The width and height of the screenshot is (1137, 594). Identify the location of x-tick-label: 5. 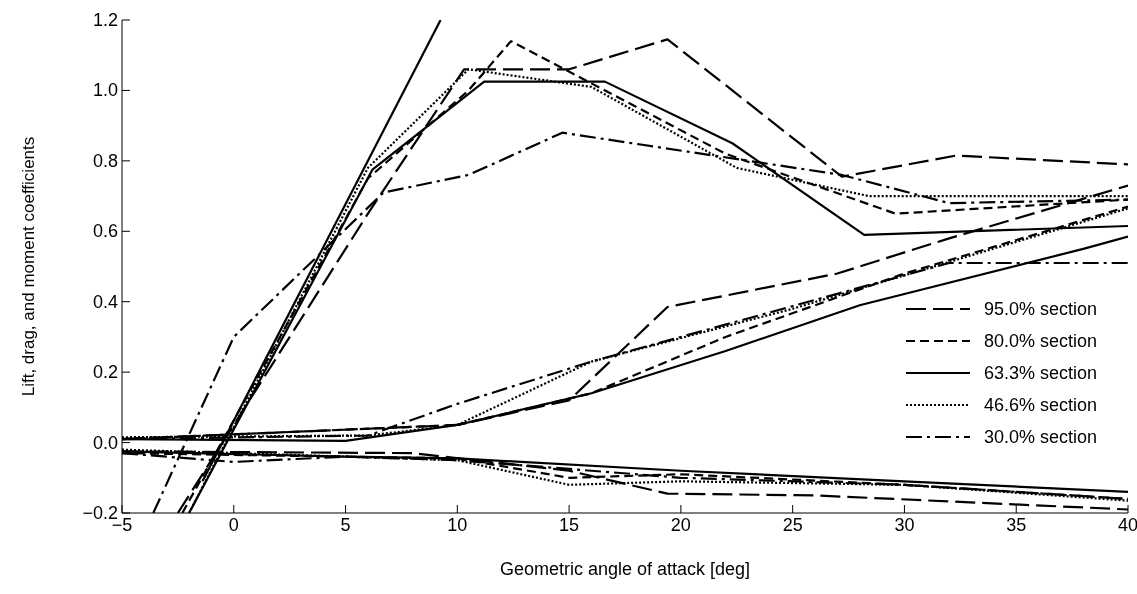
(345, 525).